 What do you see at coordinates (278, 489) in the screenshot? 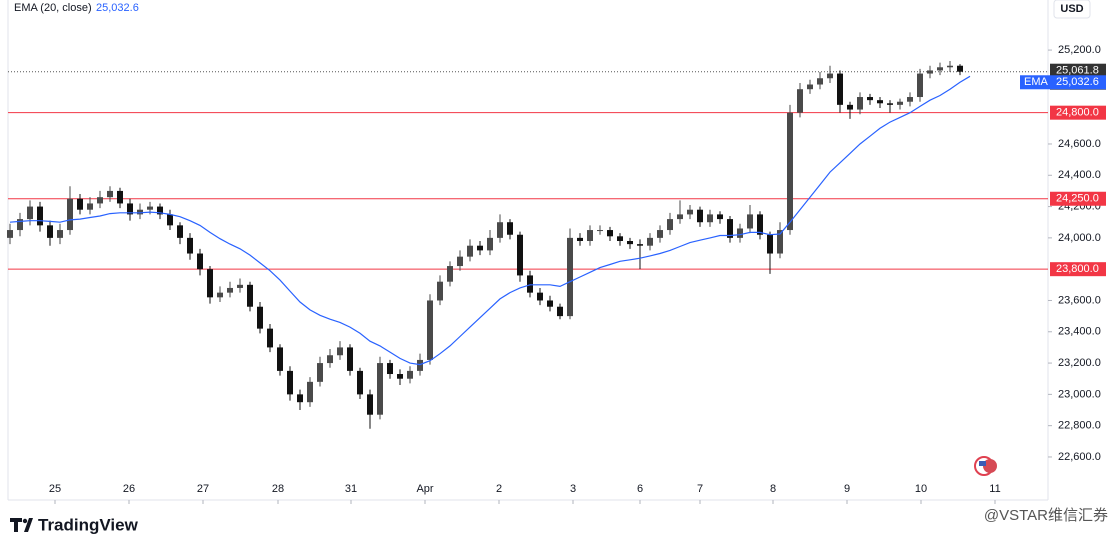
I see `x-tick-label: 28` at bounding box center [278, 489].